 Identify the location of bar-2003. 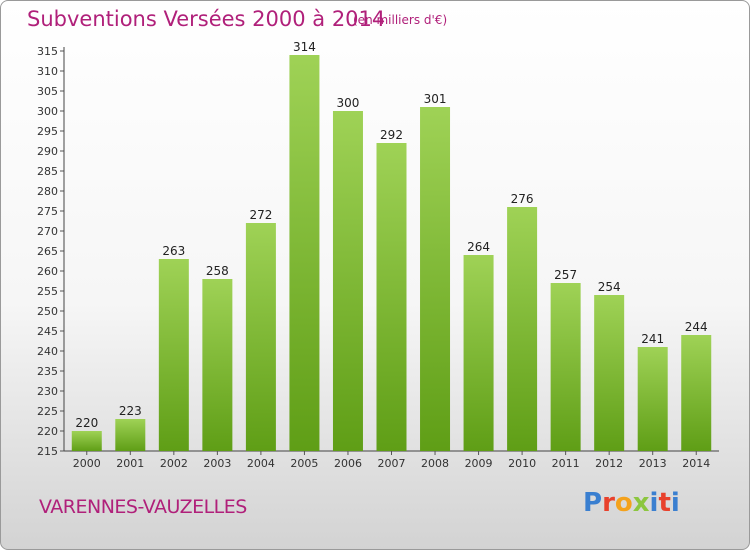
(217, 365).